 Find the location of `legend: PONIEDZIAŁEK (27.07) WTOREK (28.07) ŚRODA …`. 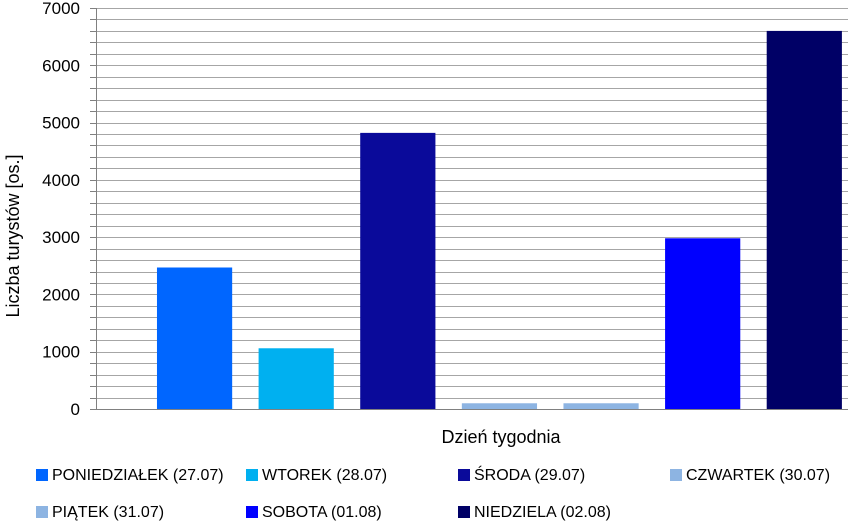

legend: PONIEDZIAŁEK (27.07) WTOREK (28.07) ŚRODA … is located at coordinates (433, 493).